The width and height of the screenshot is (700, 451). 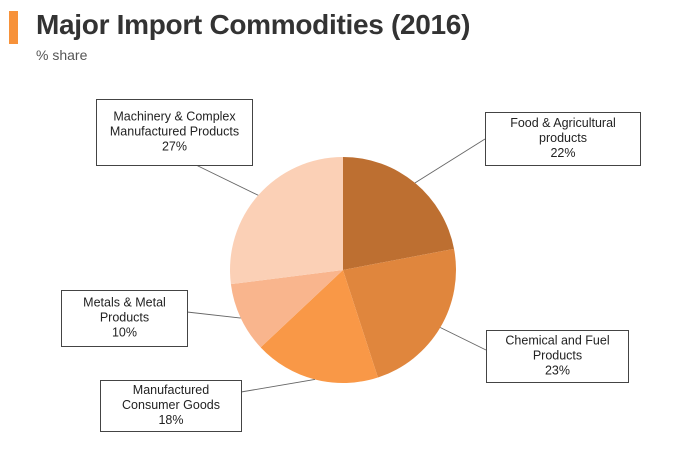 What do you see at coordinates (286, 221) in the screenshot?
I see `pie-slice-machinery-complex-manufactured-products` at bounding box center [286, 221].